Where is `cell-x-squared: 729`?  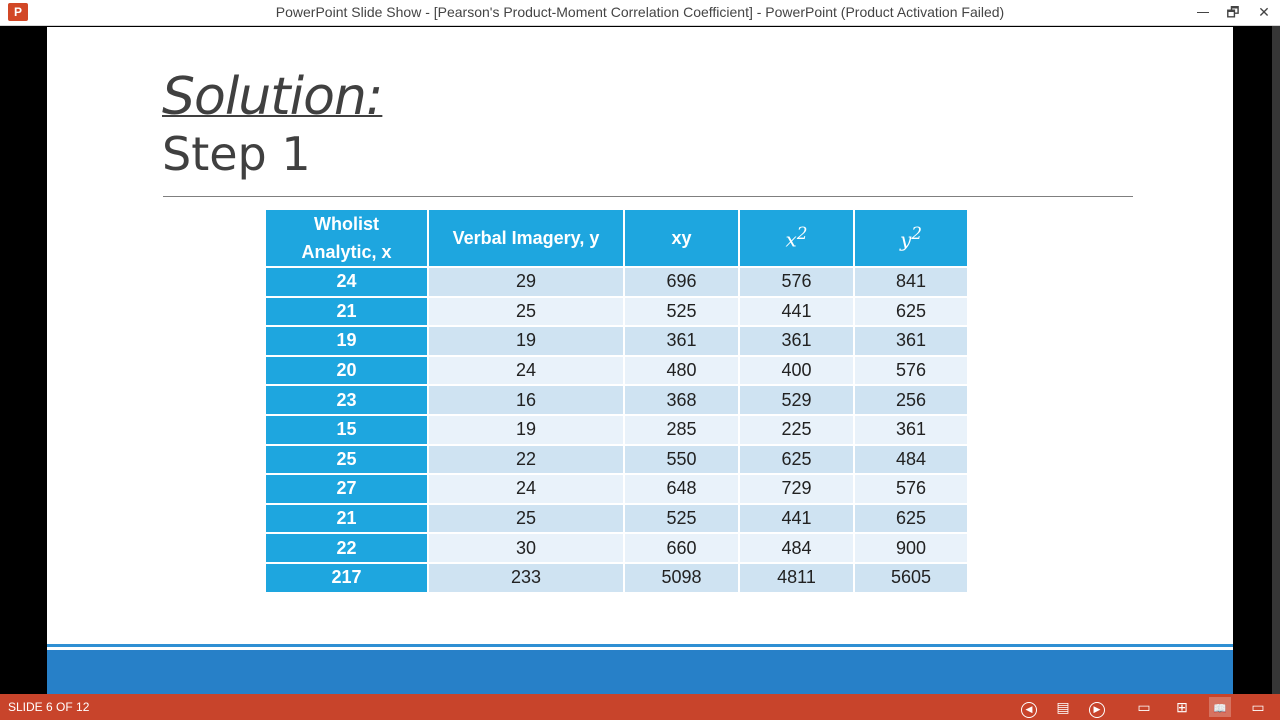 cell-x-squared: 729 is located at coordinates (797, 489).